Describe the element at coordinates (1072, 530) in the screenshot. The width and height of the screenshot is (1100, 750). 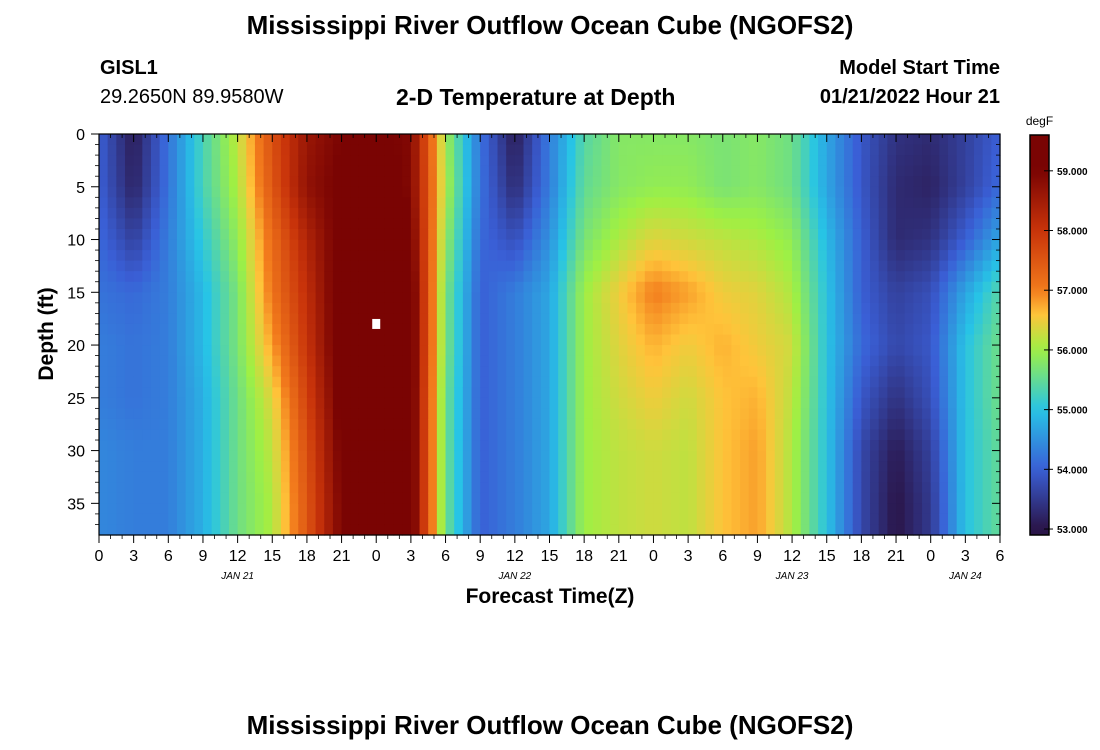
I see `colorbar-tick-label: 53.000` at that location.